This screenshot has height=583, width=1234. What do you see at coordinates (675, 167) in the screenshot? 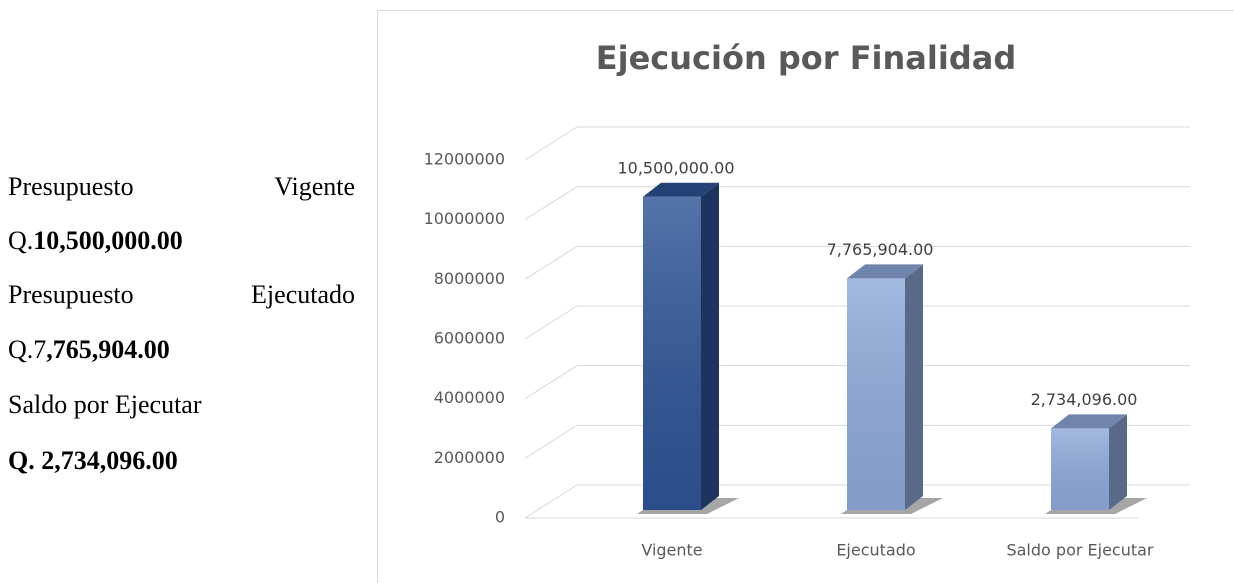
I see `data-label: 10,500,000.00` at bounding box center [675, 167].